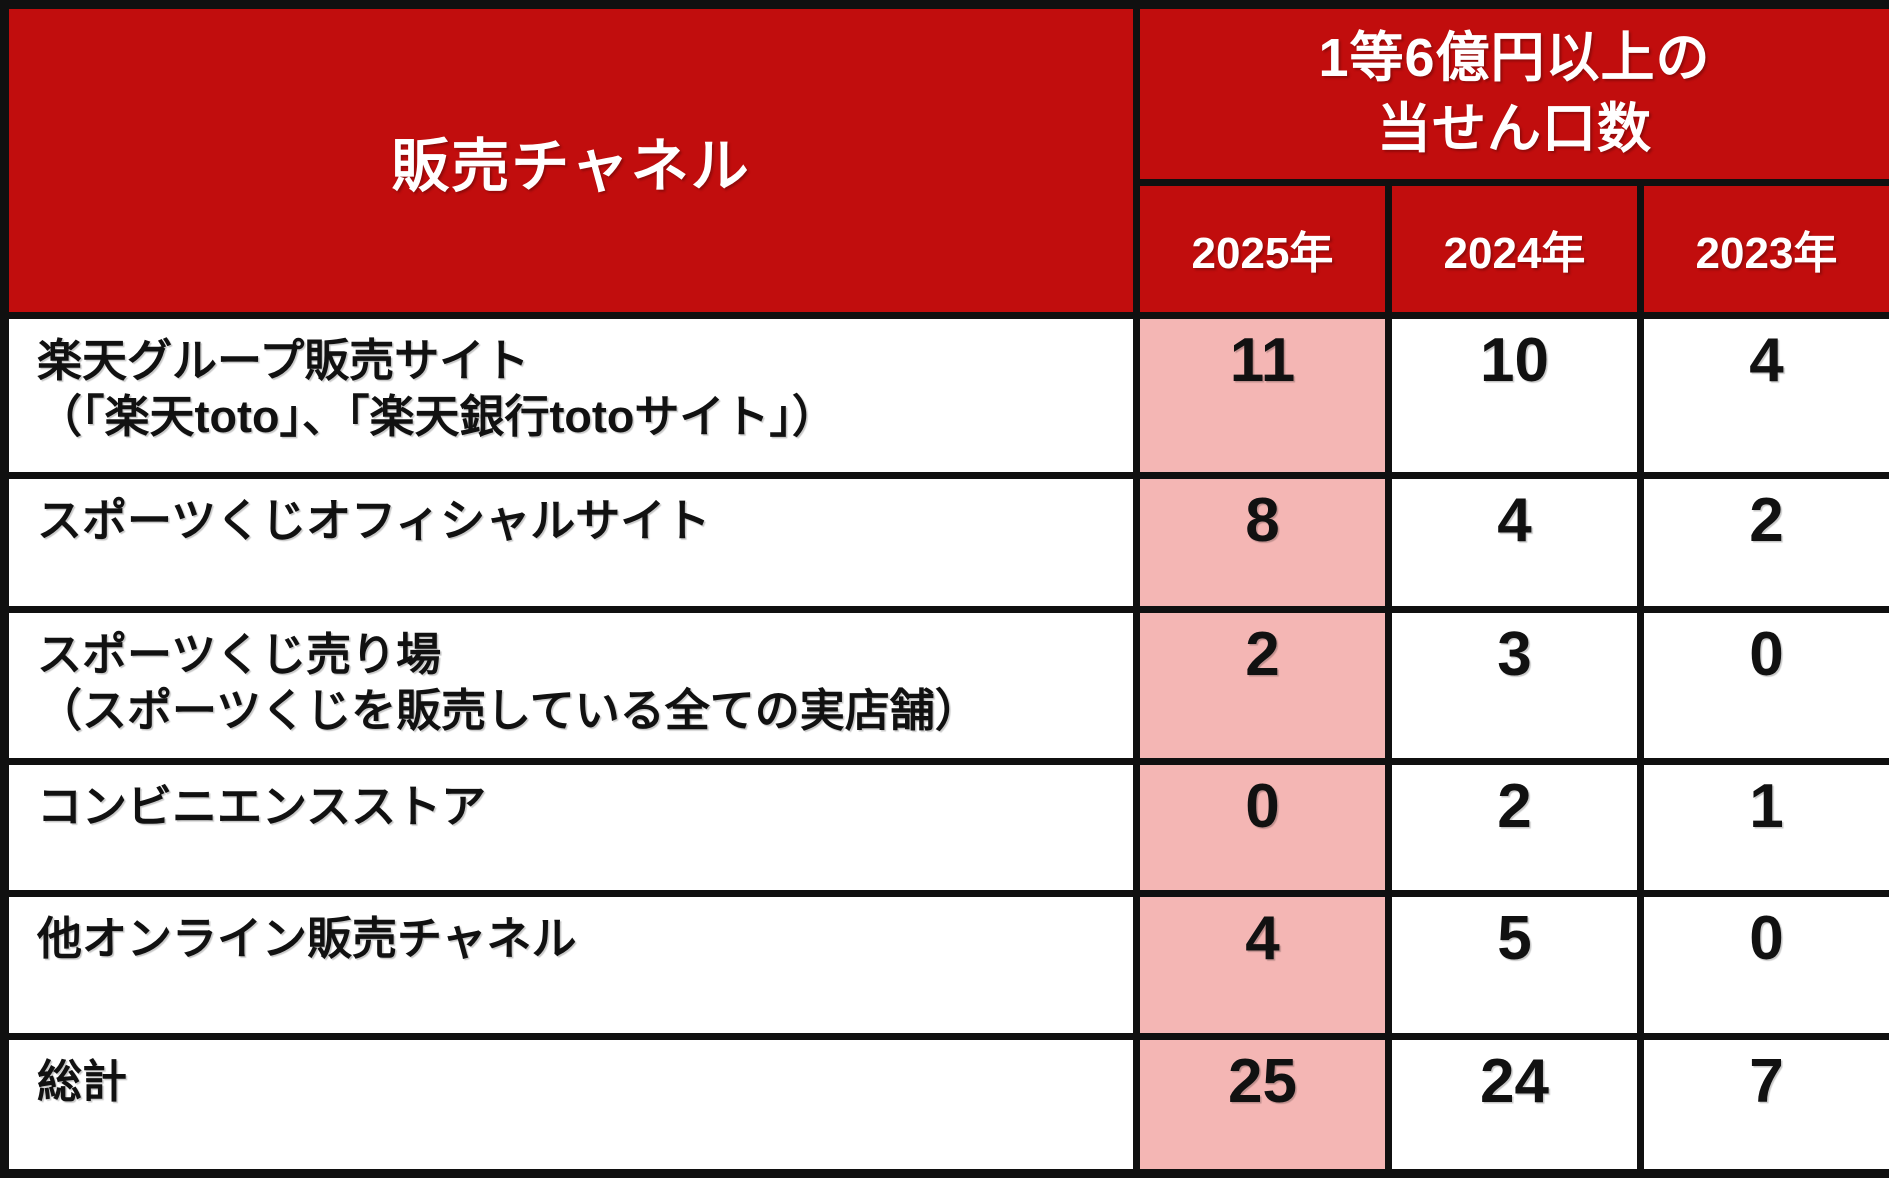 Image resolution: width=1889 pixels, height=1178 pixels. Describe the element at coordinates (1514, 395) in the screenshot. I see `value-cell-2024: 10` at that location.